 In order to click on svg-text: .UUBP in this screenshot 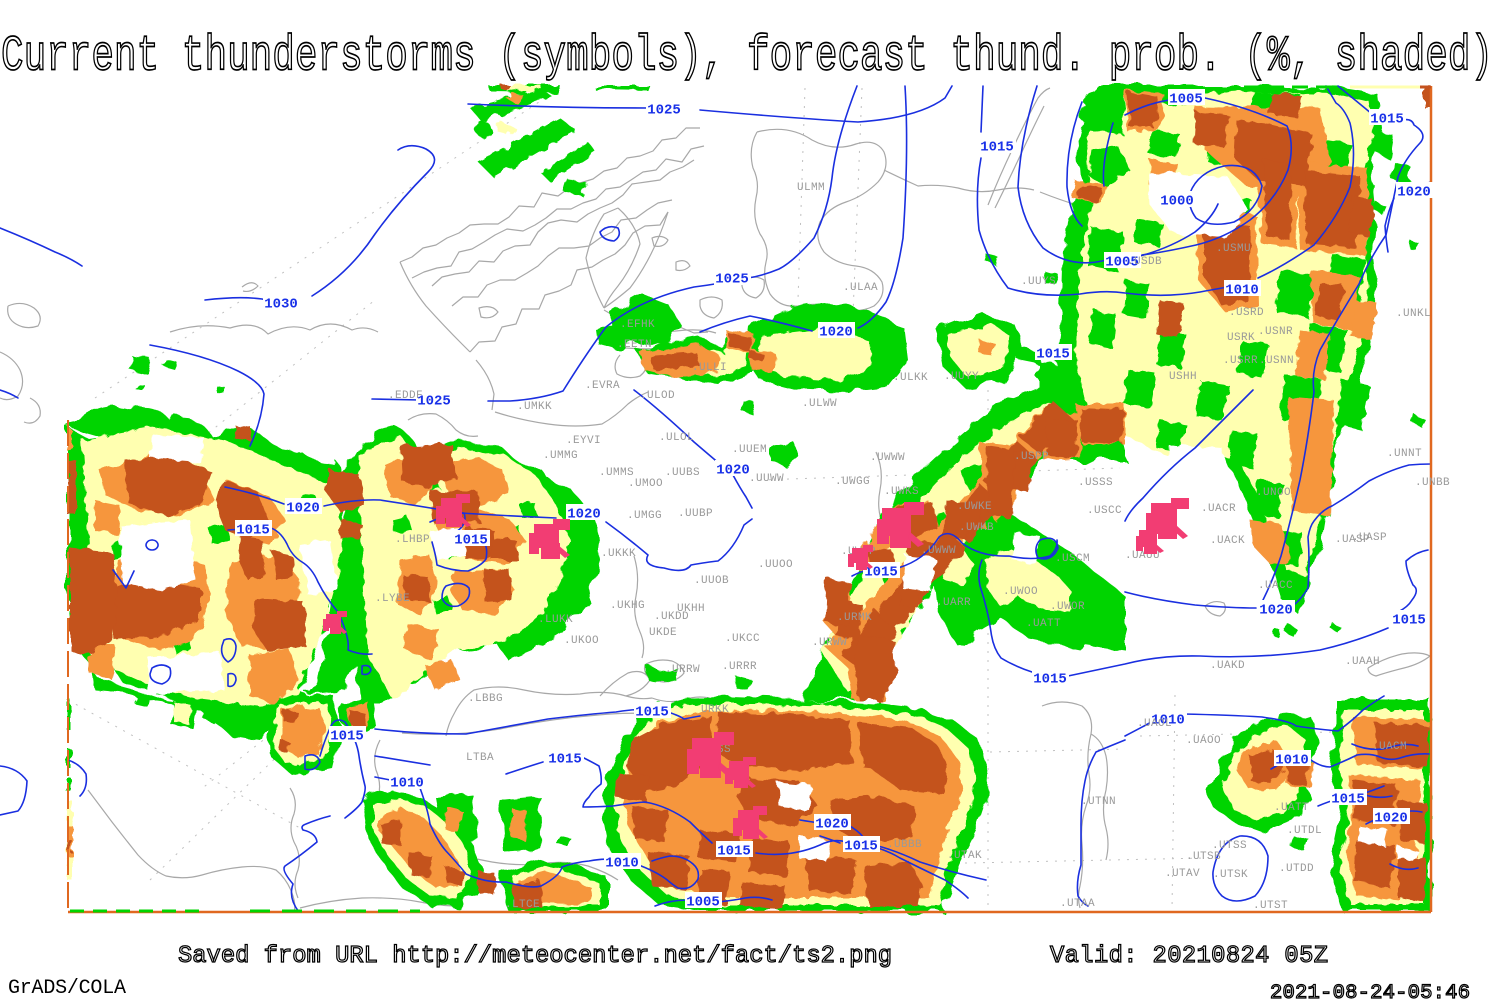, I will do `click(695, 514)`.